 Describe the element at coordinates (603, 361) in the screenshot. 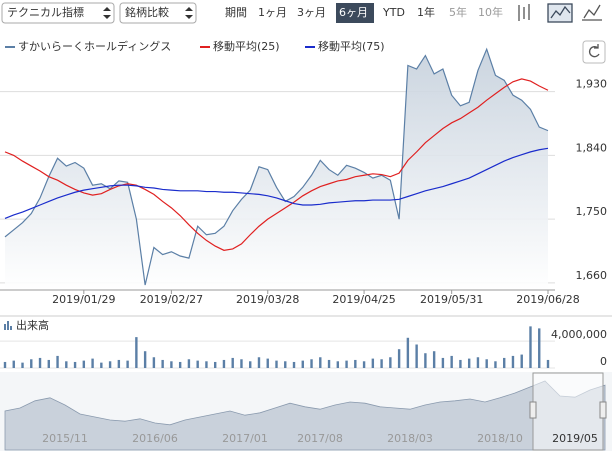

I see `y-tick-label: 0` at that location.